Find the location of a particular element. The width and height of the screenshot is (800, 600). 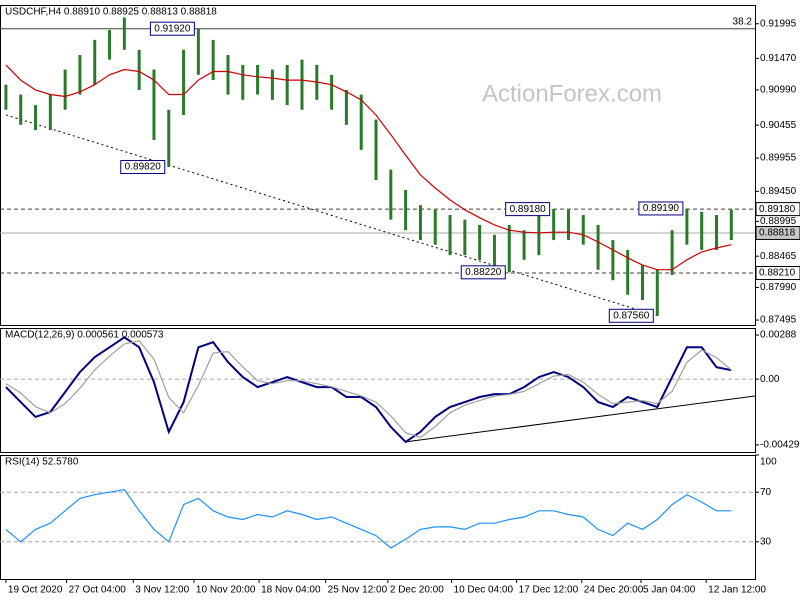

annotation-label: 0.88220 is located at coordinates (483, 272).